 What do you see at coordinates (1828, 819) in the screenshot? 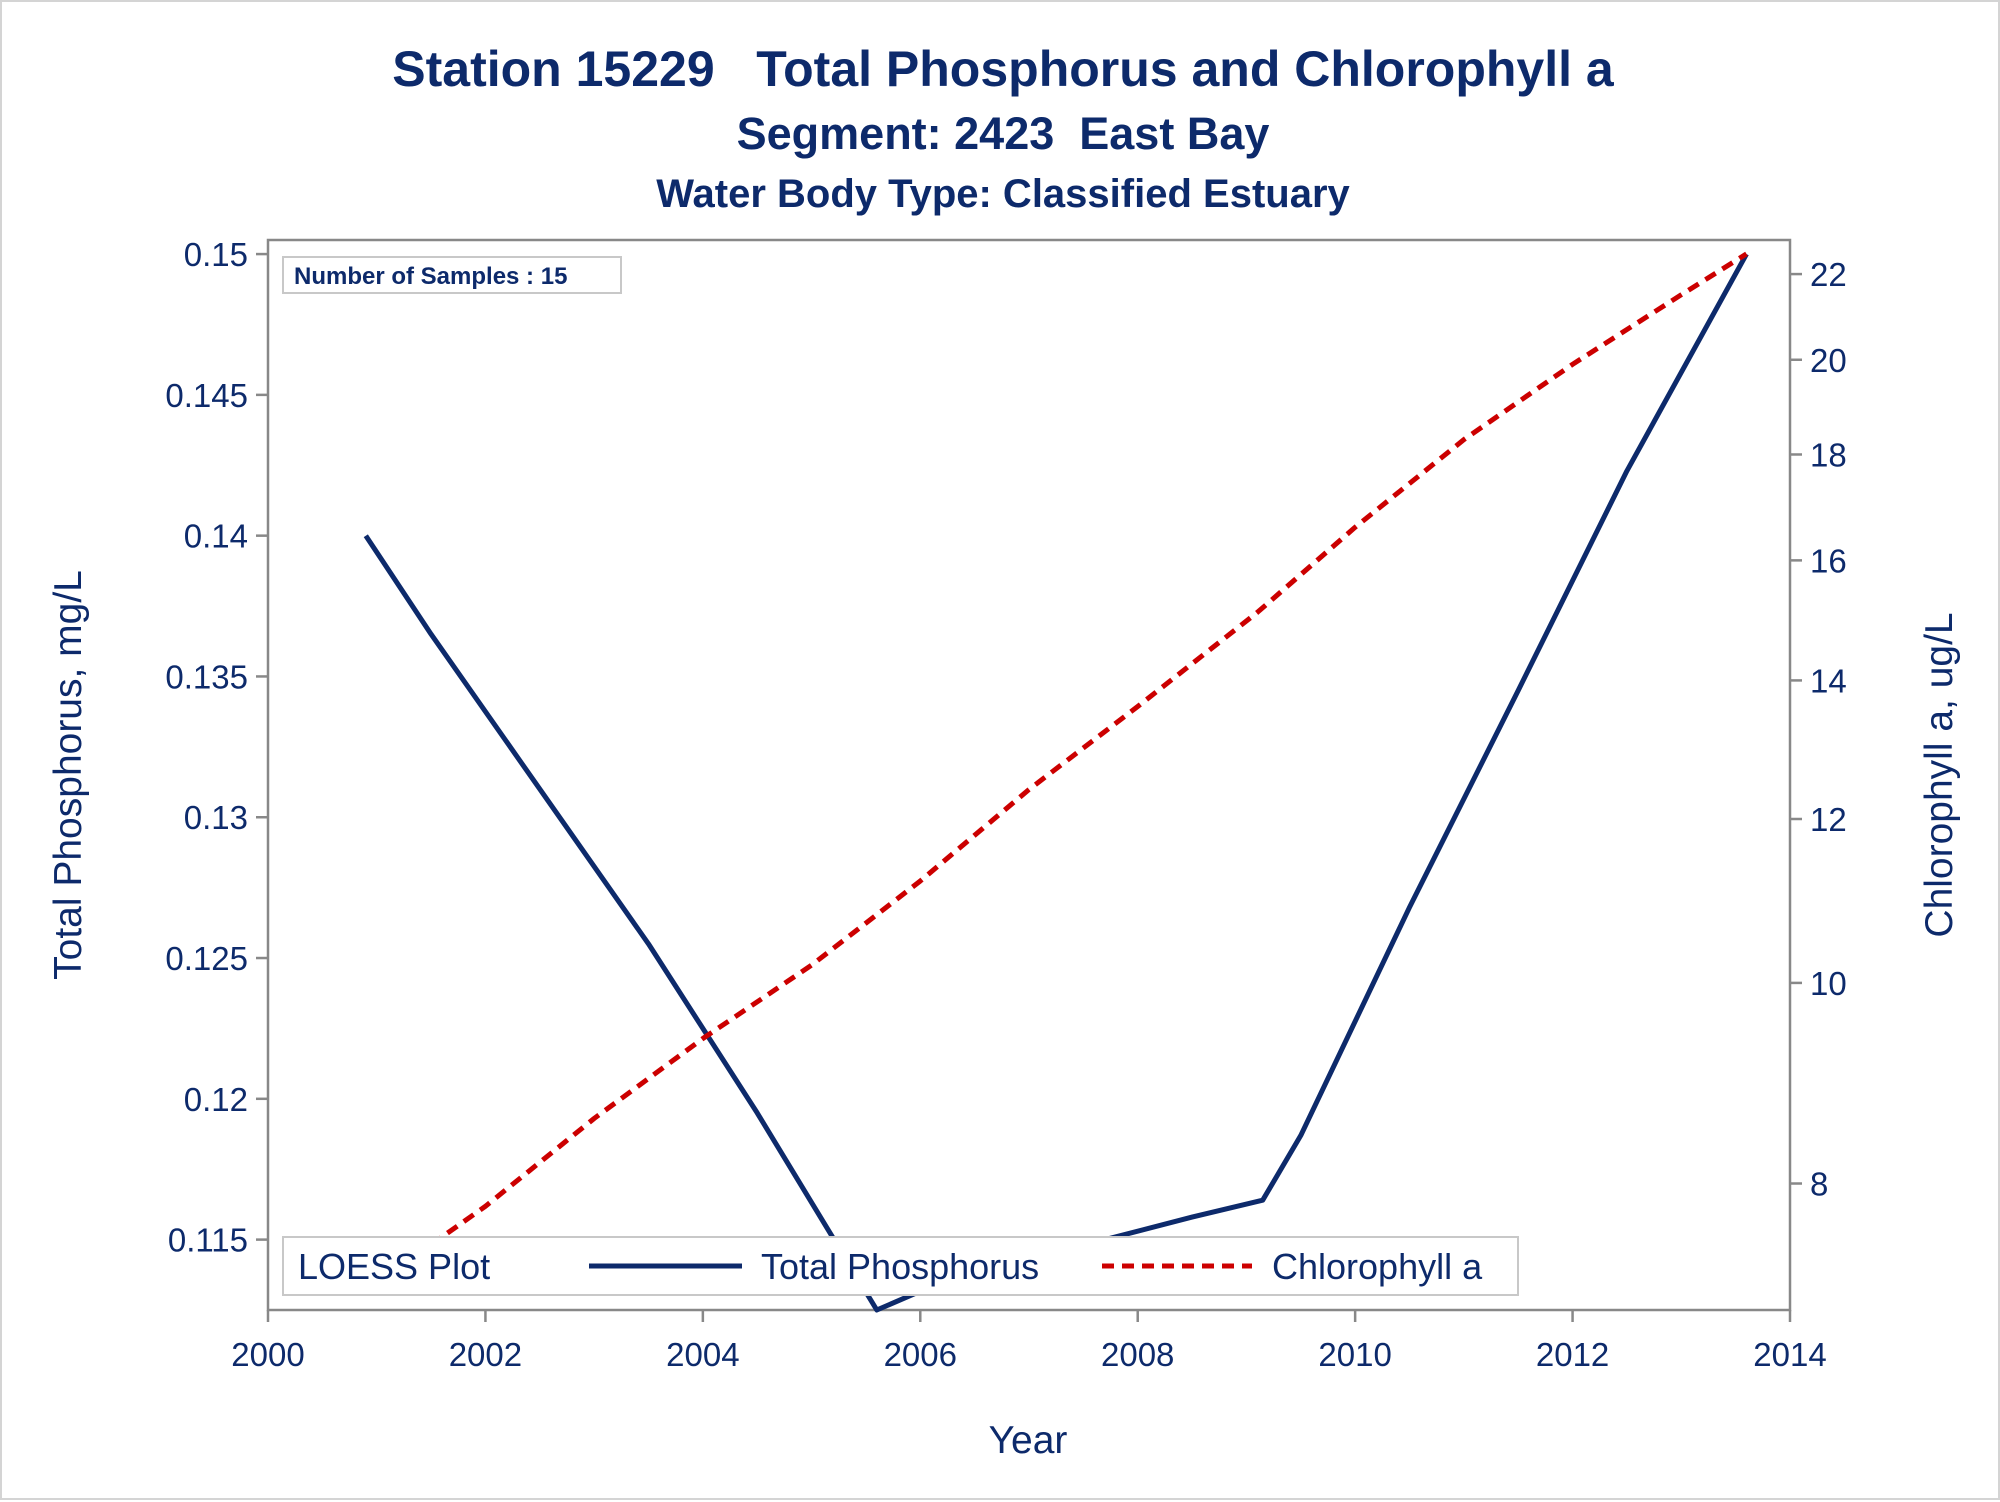
I see `y2-tick-label: 12` at bounding box center [1828, 819].